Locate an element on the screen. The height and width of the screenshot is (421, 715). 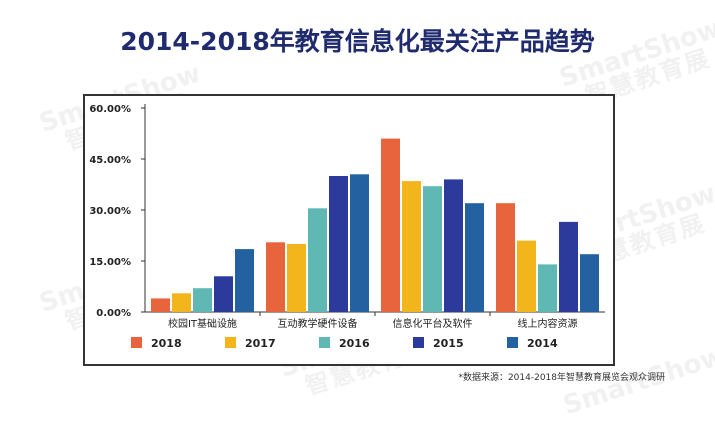
y-tick-label: 60.00% is located at coordinates (110, 109).